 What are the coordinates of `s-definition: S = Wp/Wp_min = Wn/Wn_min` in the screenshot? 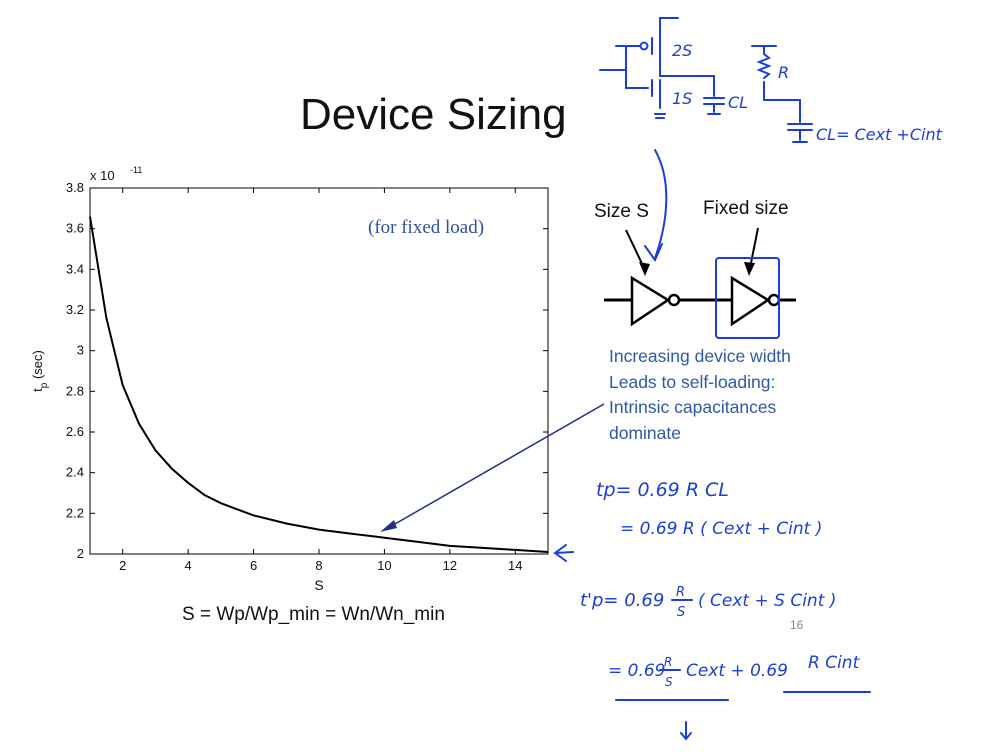 It's located at (313, 614).